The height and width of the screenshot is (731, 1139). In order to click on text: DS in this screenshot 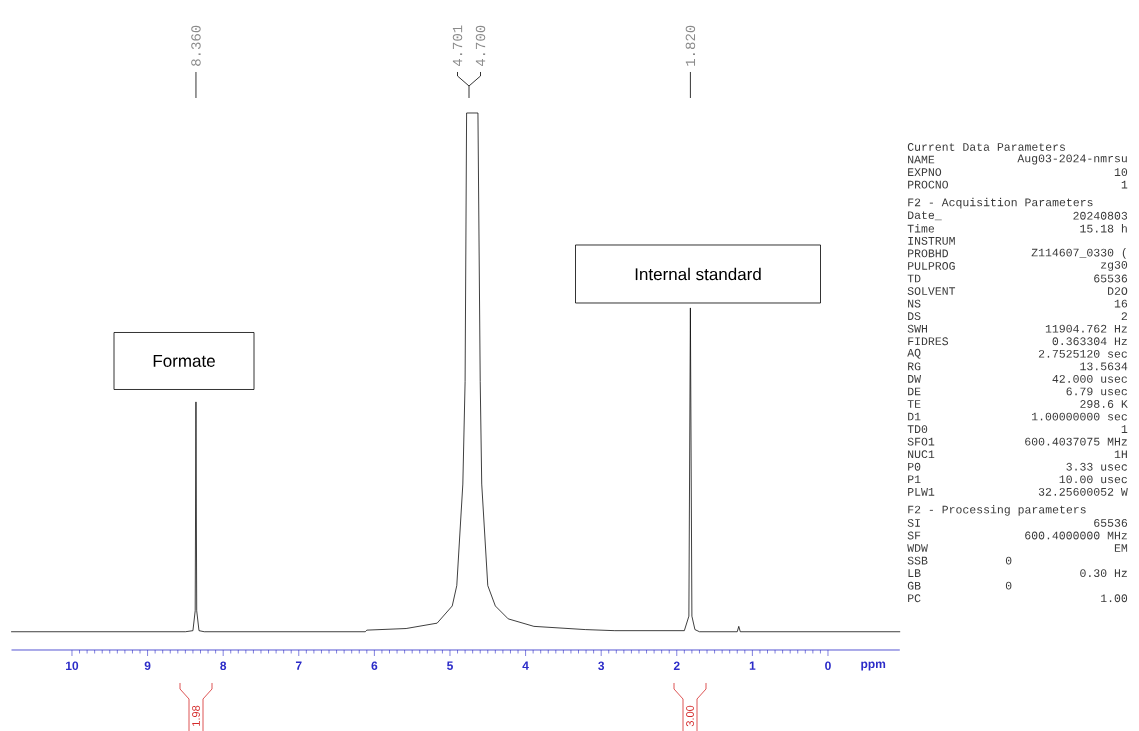, I will do `click(914, 316)`.